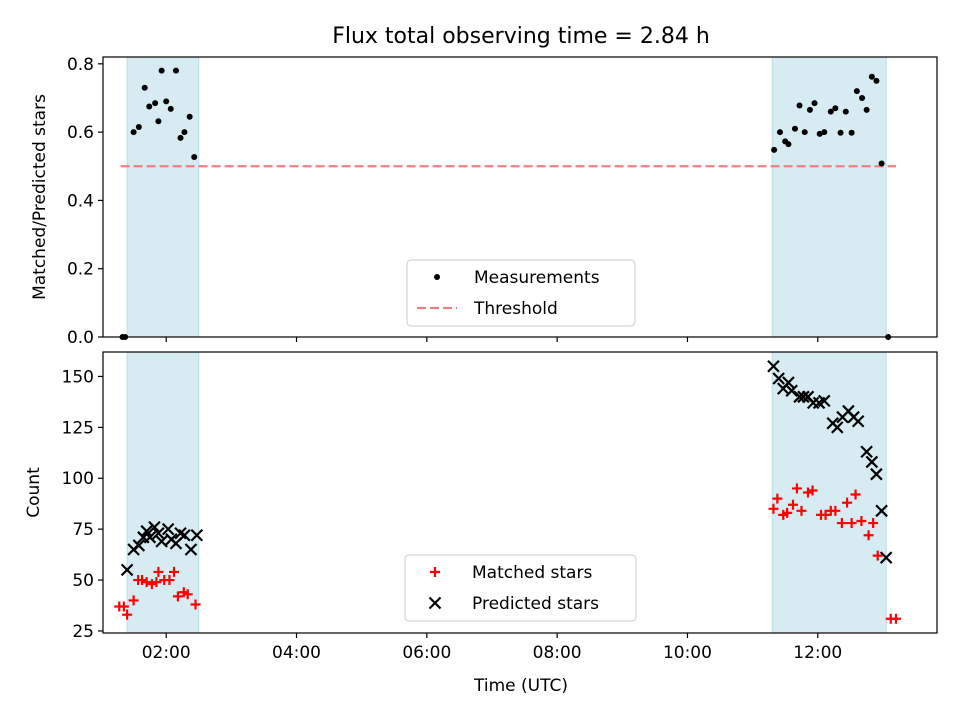  Describe the element at coordinates (521, 36) in the screenshot. I see `chart-title: Flux total observing time = 2.84 h` at that location.